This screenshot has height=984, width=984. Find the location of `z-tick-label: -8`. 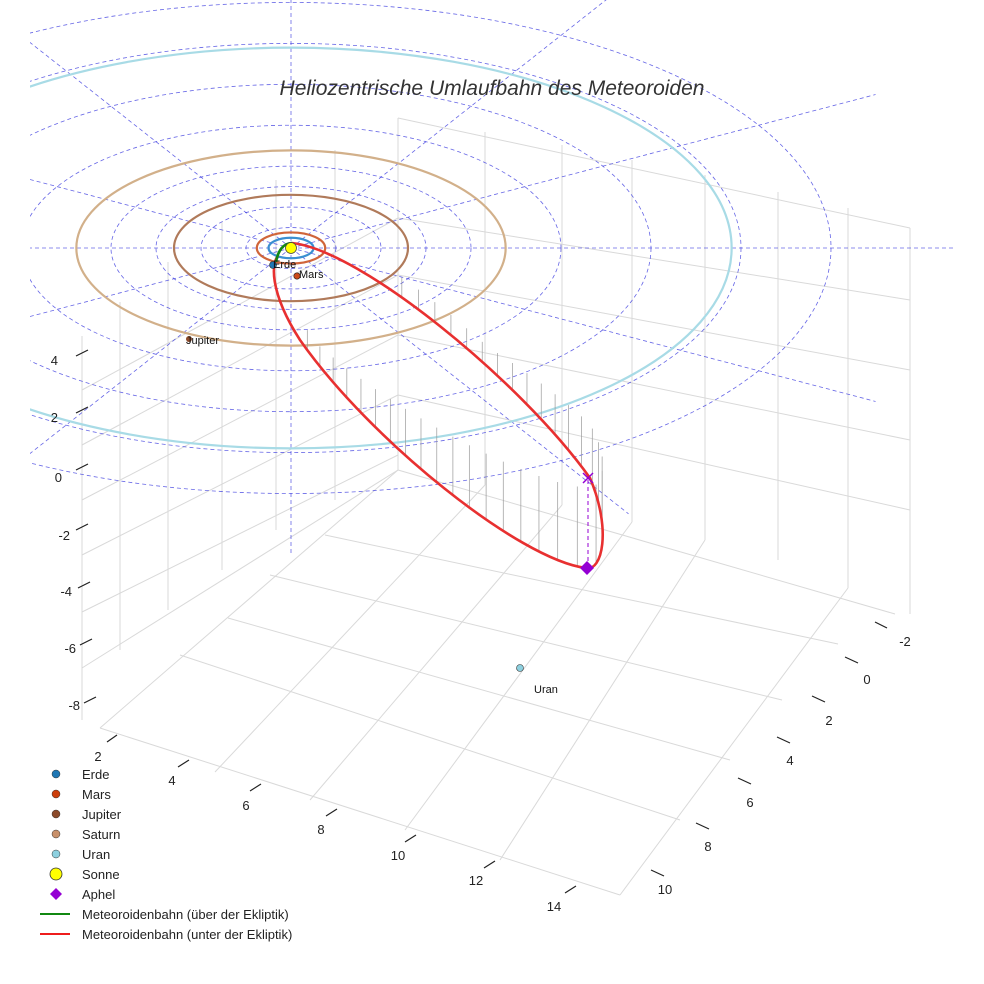

z-tick-label: -8 is located at coordinates (74, 705).